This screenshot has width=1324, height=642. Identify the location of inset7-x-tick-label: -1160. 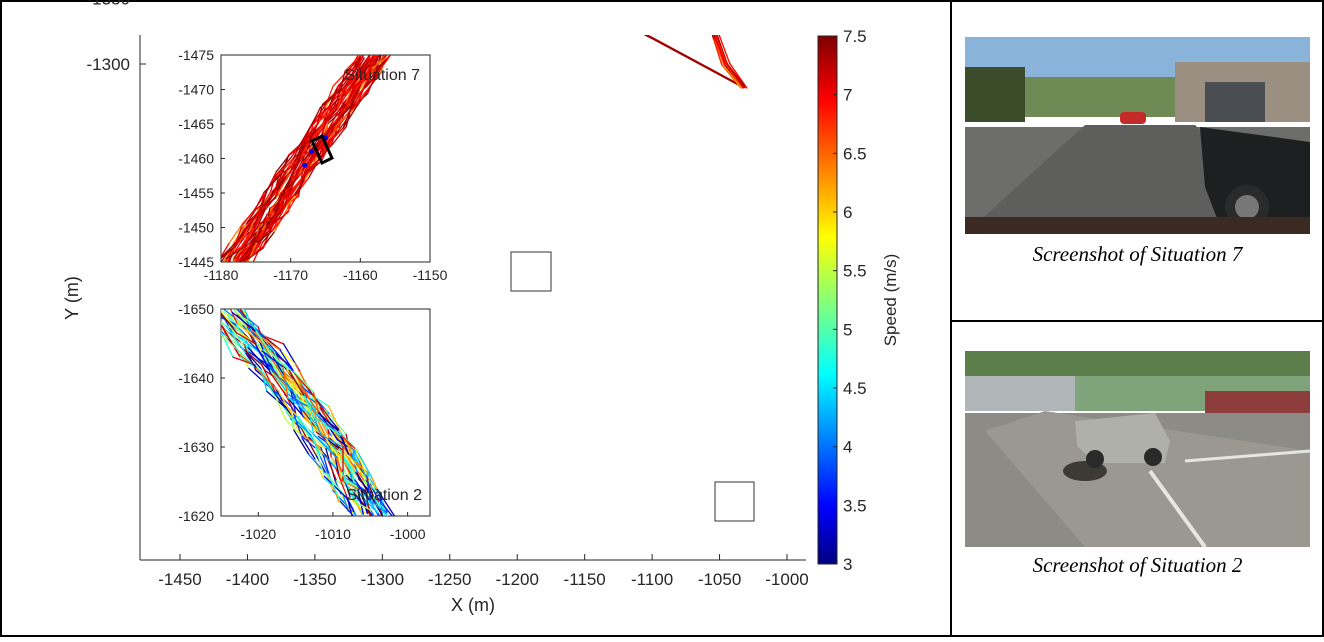
(360, 275).